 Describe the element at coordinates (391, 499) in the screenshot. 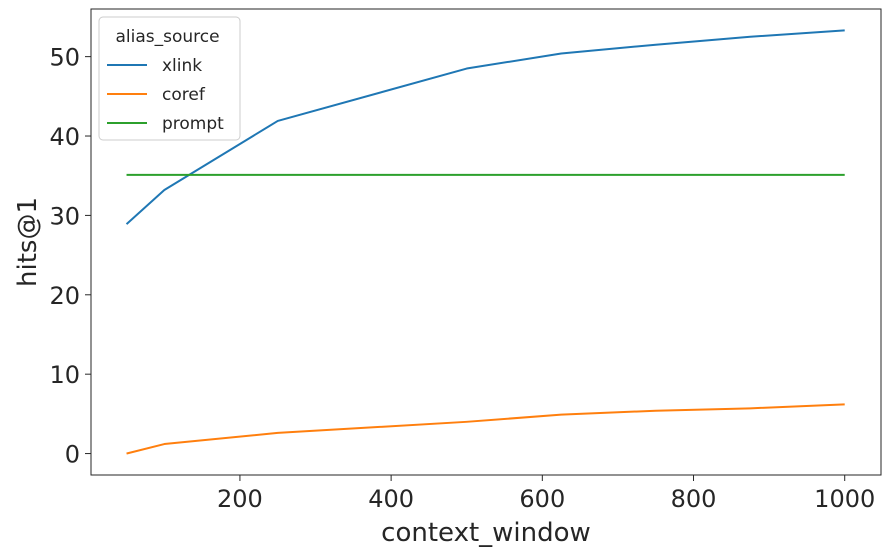

I see `x-tick-label: 400` at that location.